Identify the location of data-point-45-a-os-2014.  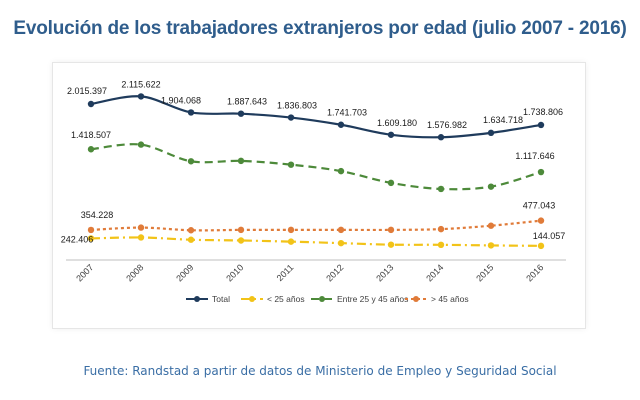
(441, 229).